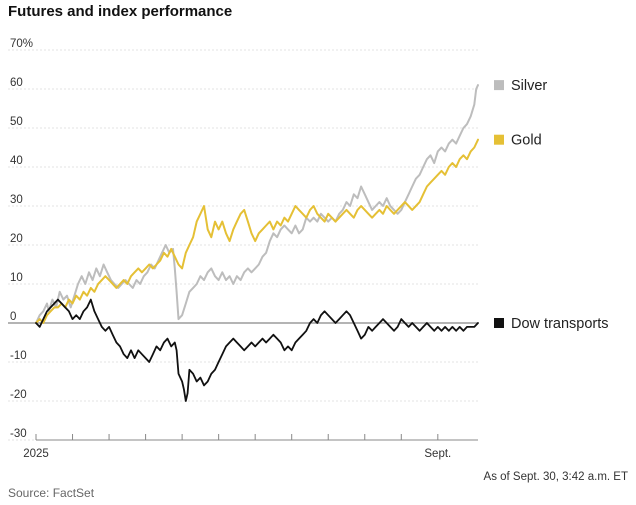 The width and height of the screenshot is (636, 505). Describe the element at coordinates (250, 447) in the screenshot. I see `x-axis-ticks: 2025 Sept.` at that location.